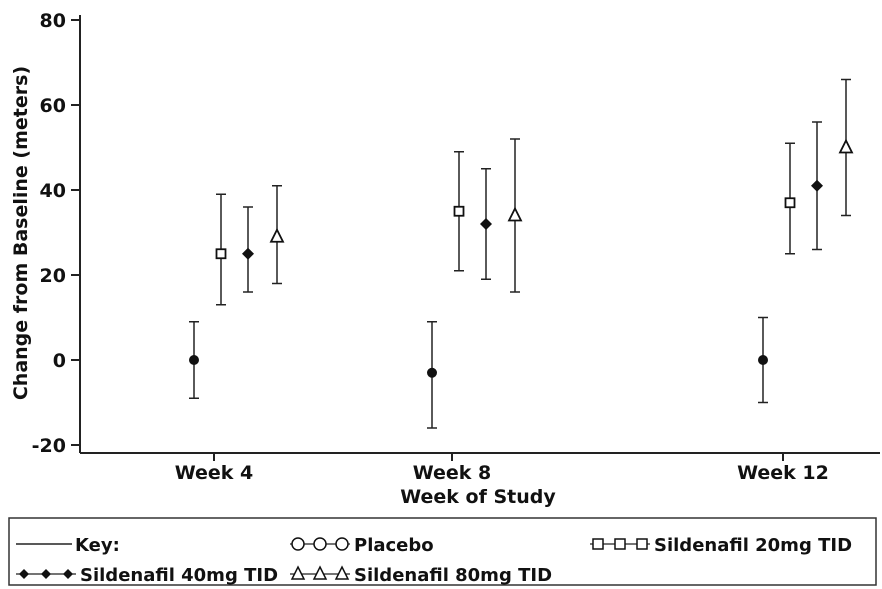  I want to click on legend-item: Sildenafil 80mg TID, so click(421, 575).